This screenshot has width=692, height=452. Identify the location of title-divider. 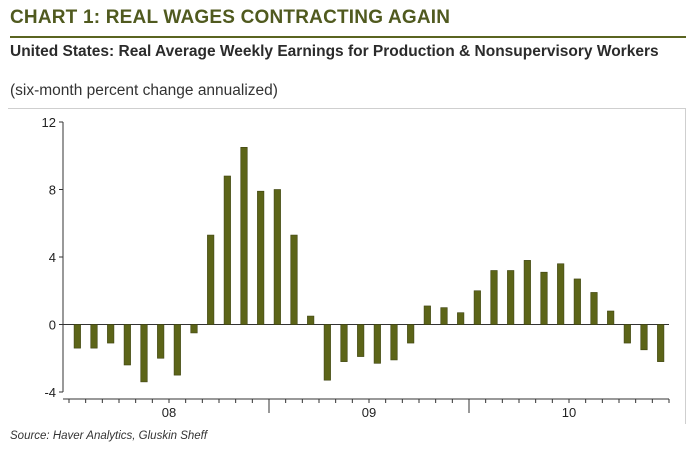
(348, 37).